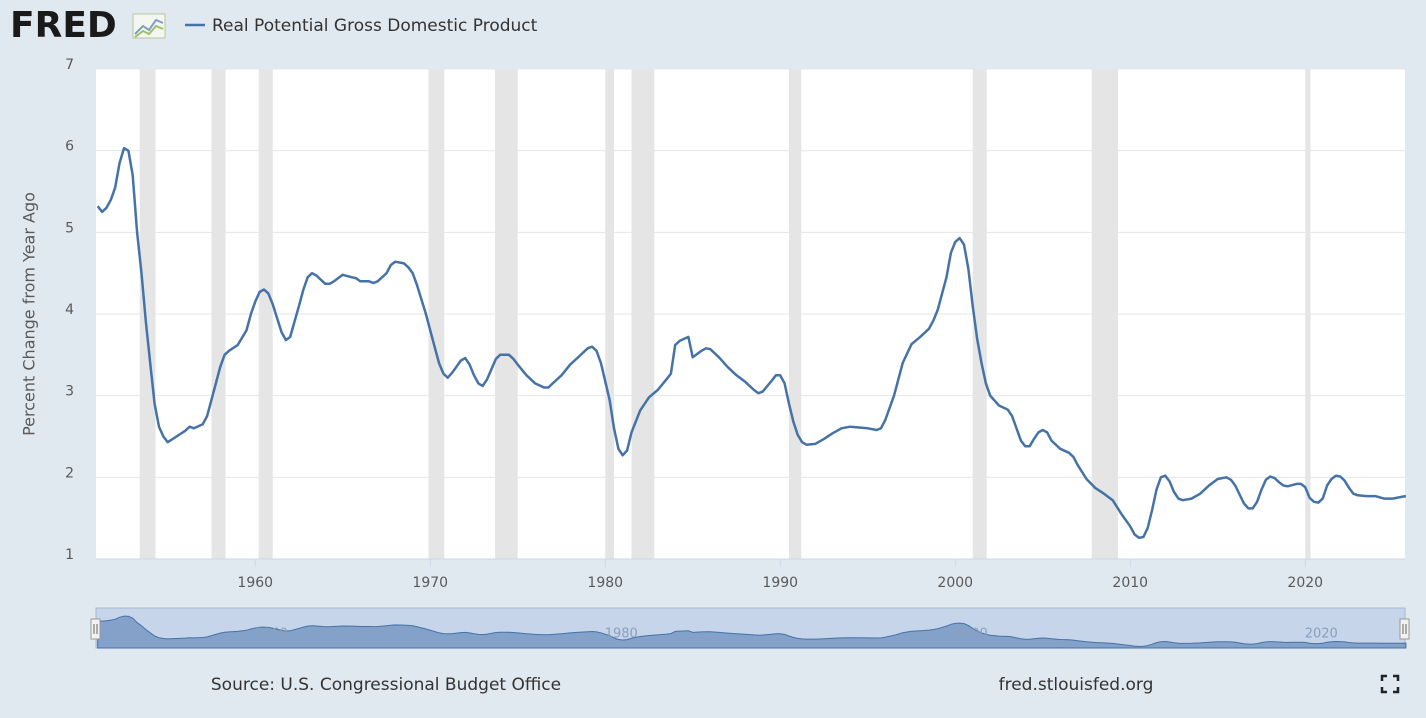 The image size is (1426, 718). I want to click on navigator-tick-label: 1960, so click(271, 634).